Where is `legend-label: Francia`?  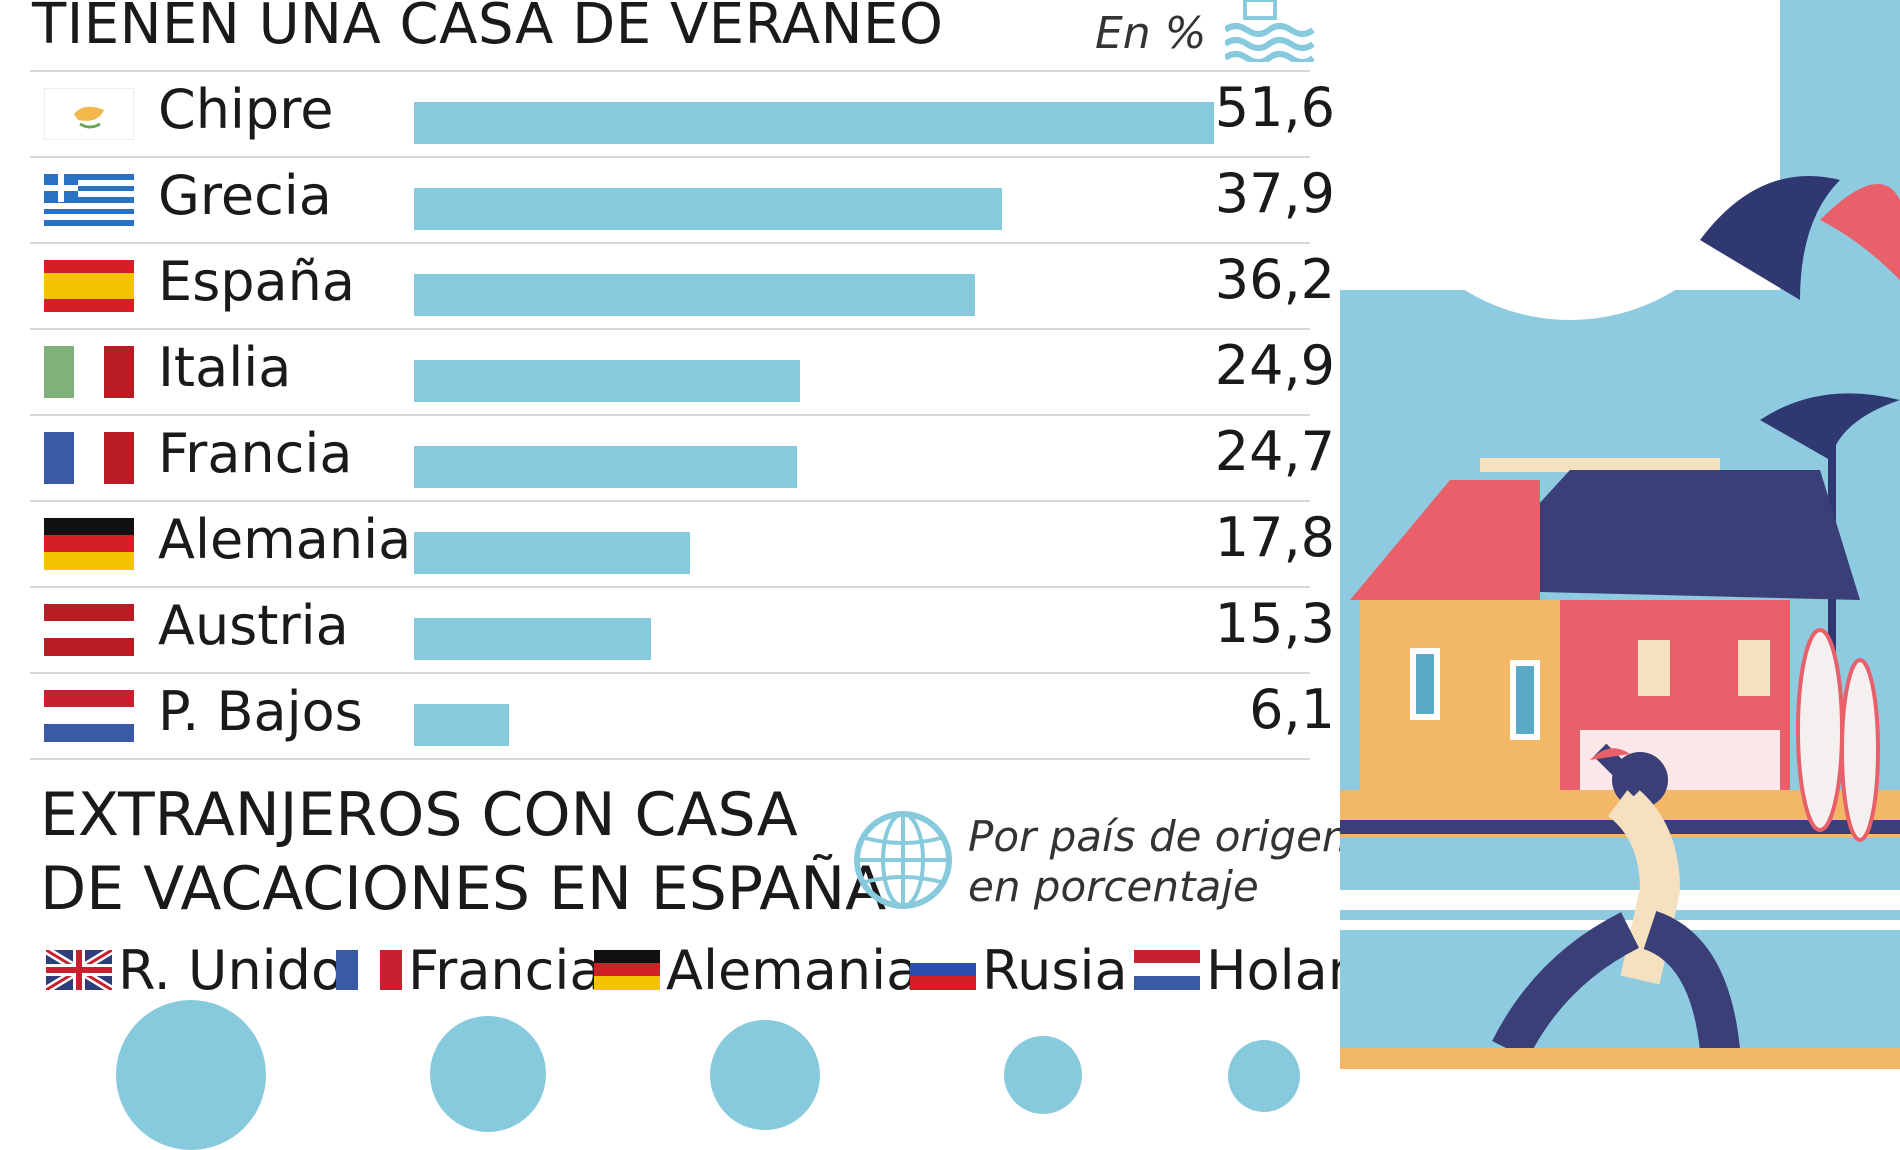 legend-label: Francia is located at coordinates (505, 970).